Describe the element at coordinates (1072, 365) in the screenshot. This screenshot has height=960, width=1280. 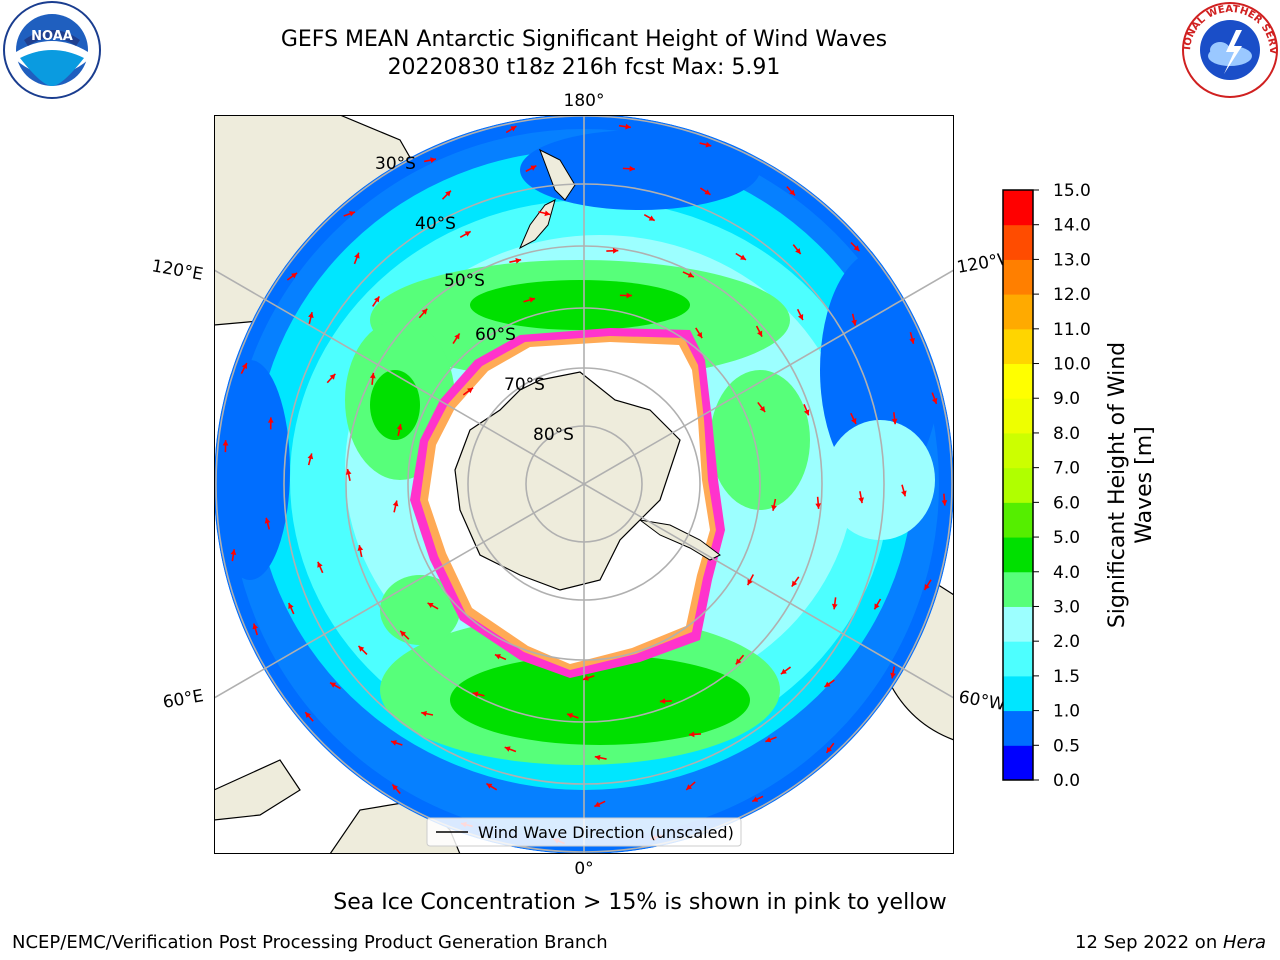
I see `colorbar-tick-label: 10.0` at that location.